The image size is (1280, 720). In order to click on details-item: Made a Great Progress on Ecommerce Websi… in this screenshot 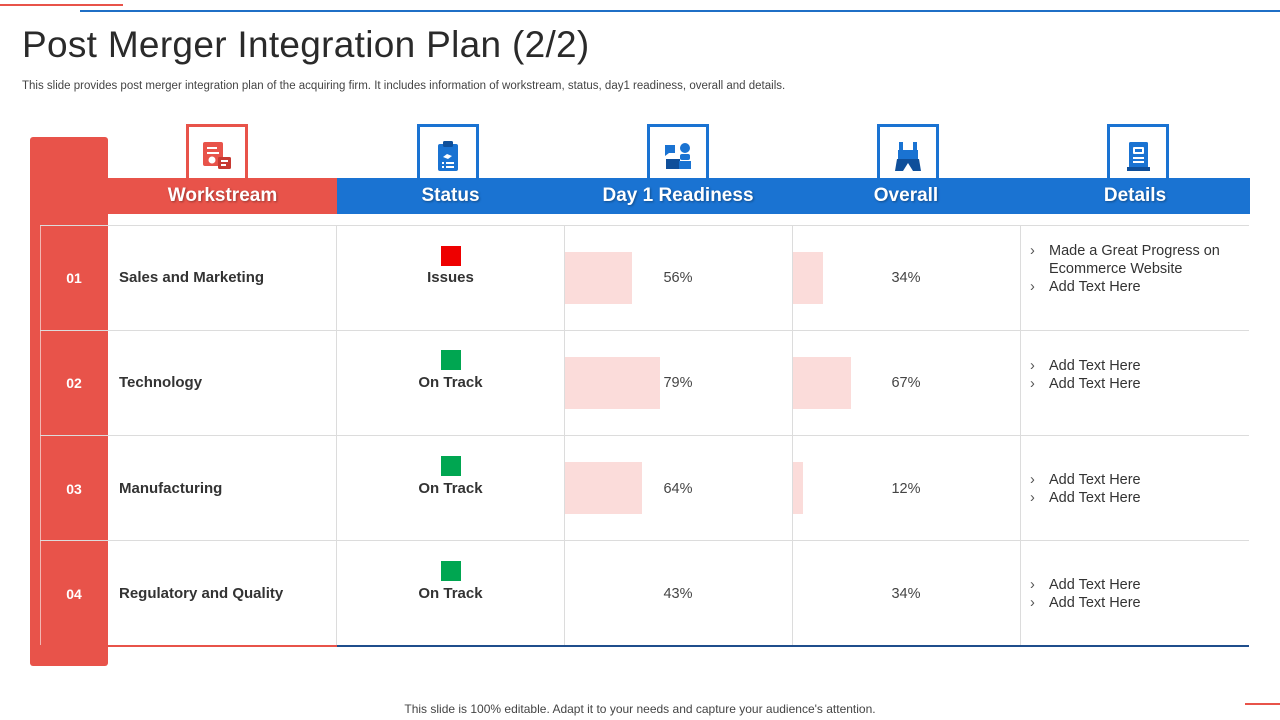, I will do `click(1137, 260)`.